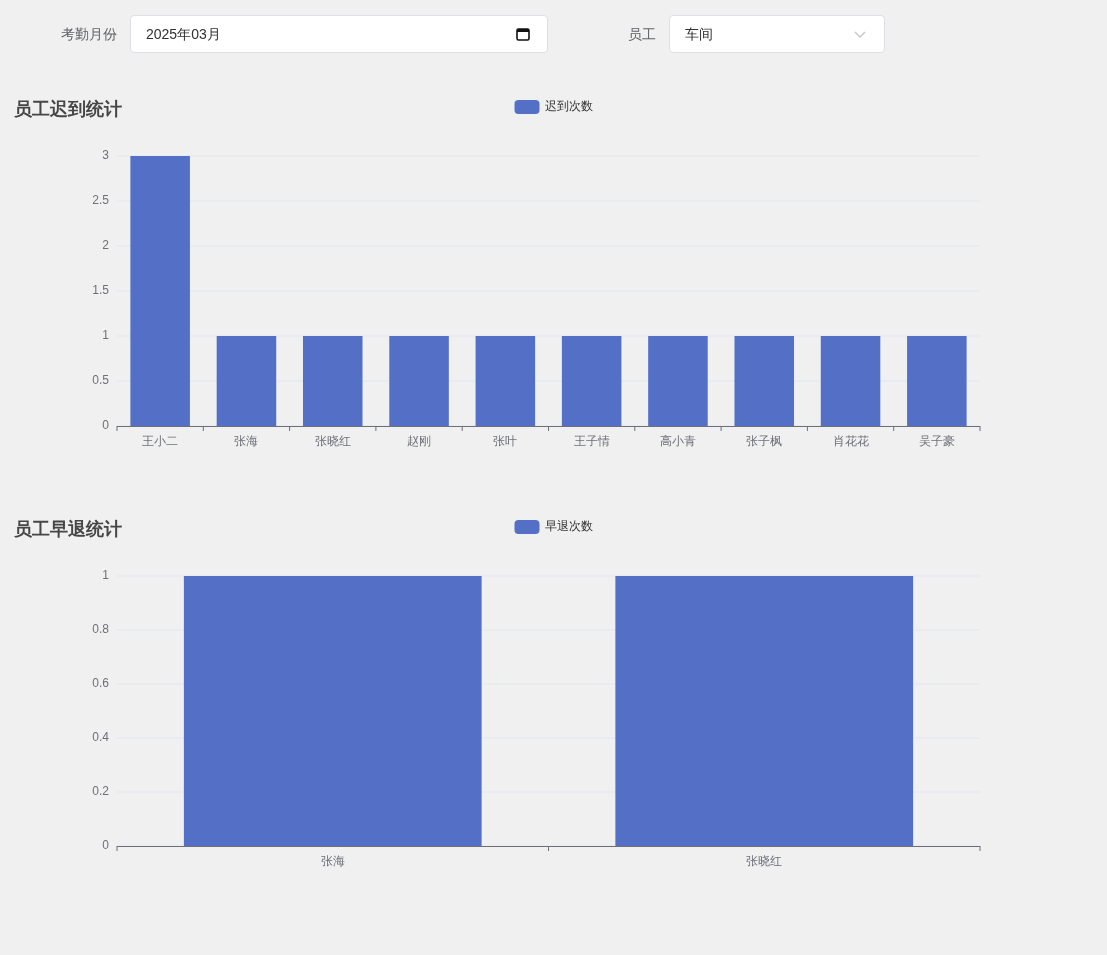  What do you see at coordinates (591, 441) in the screenshot?
I see `x-tick-label: 王子情` at bounding box center [591, 441].